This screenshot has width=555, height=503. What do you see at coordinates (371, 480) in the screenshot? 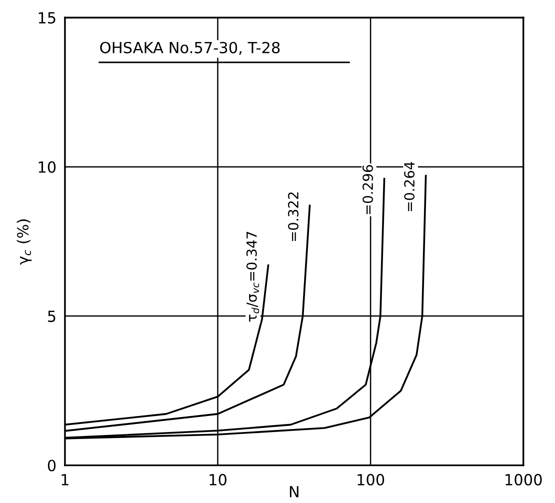
I see `x-tick-label: 100` at bounding box center [371, 480].